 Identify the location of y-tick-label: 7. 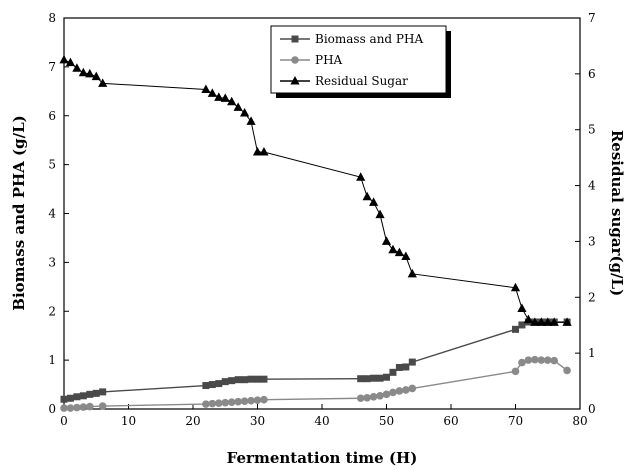
(52, 67).